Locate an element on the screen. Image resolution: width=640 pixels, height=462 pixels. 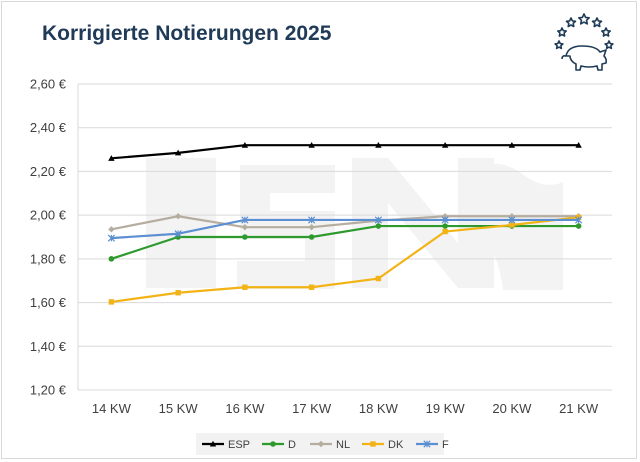
legend-label: F is located at coordinates (445, 445).